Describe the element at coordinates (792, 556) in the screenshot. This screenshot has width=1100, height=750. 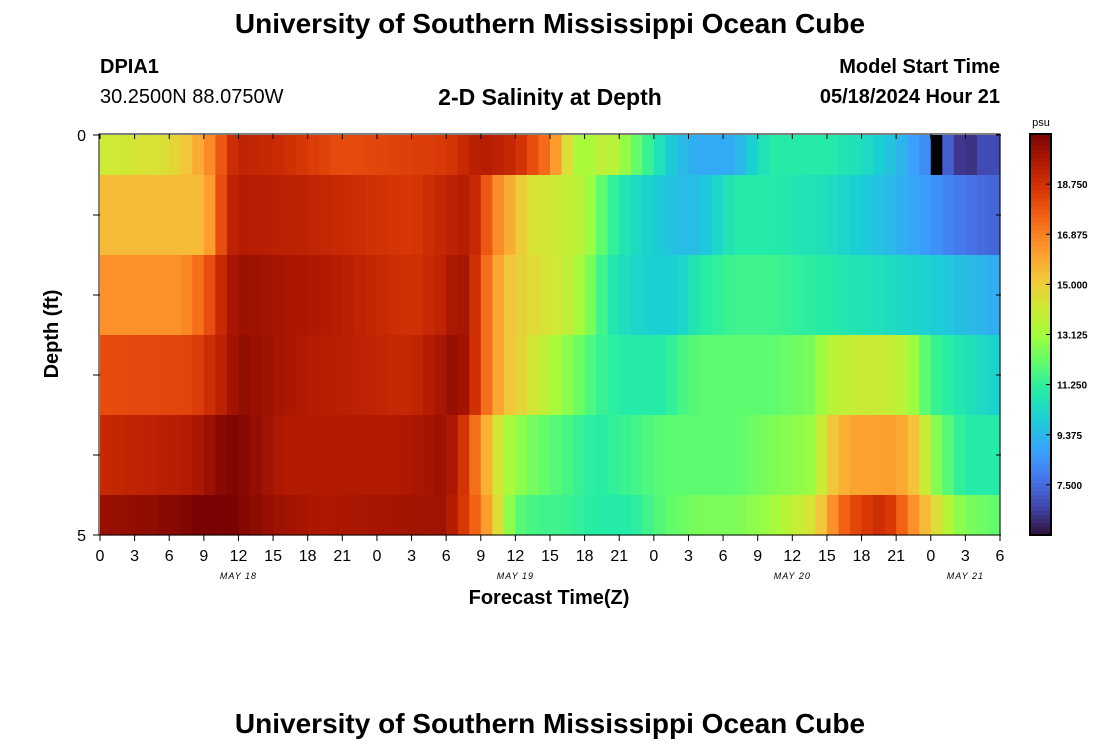
I see `x-tick-label: 12` at that location.